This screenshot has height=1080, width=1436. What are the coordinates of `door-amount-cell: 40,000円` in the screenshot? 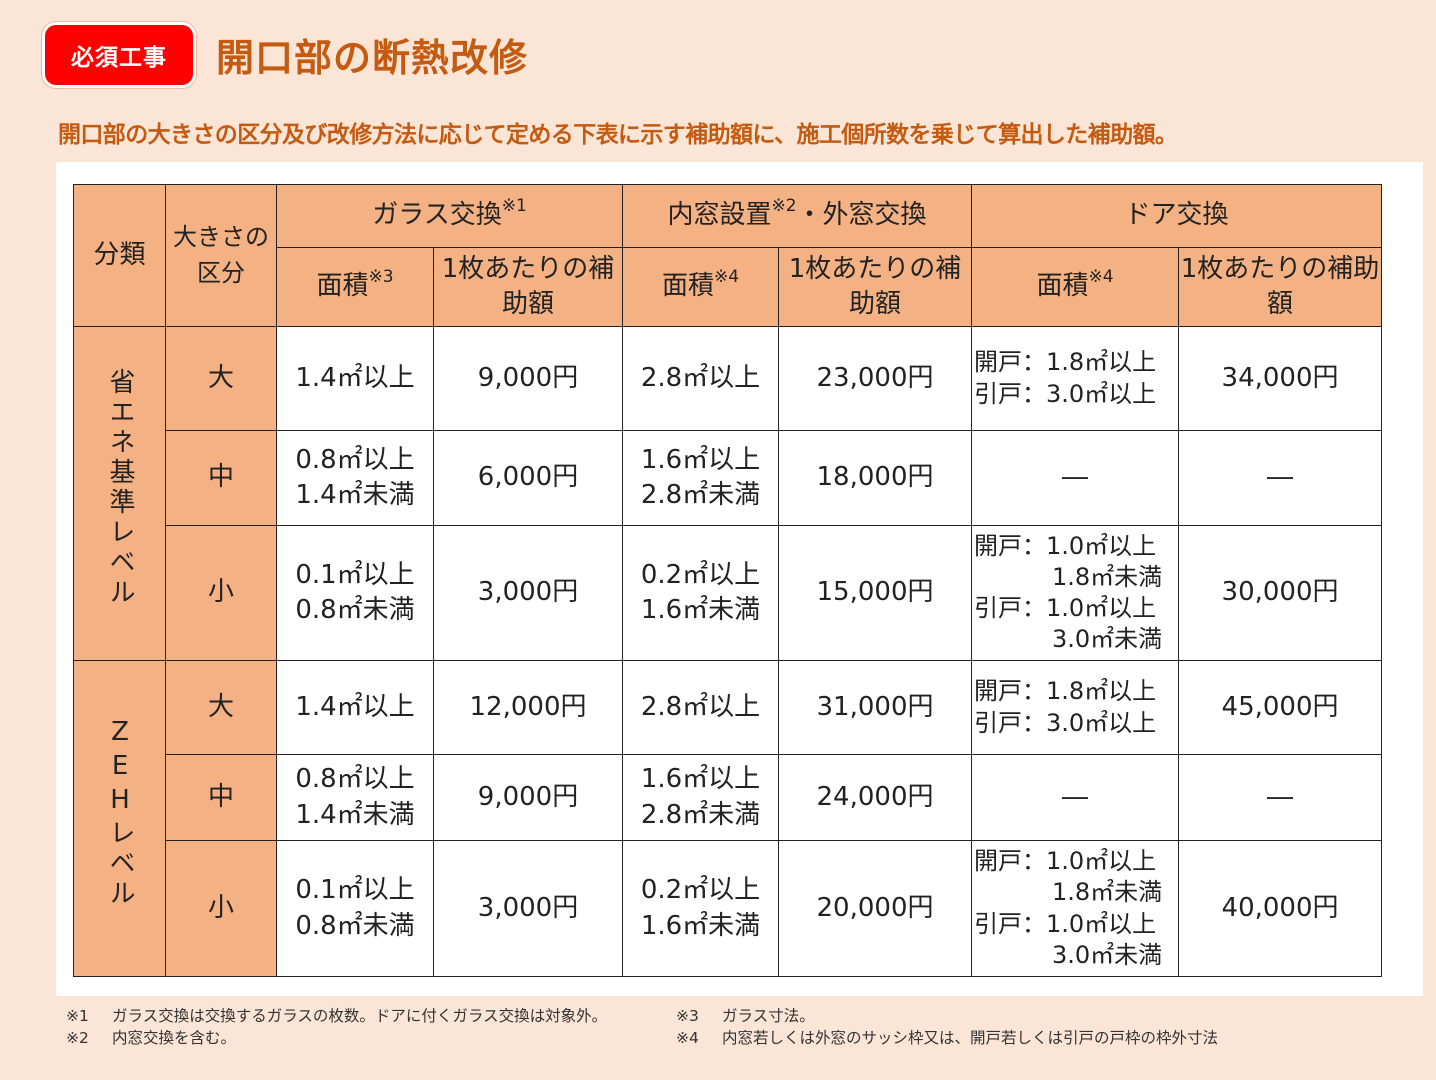 It's located at (1280, 908).